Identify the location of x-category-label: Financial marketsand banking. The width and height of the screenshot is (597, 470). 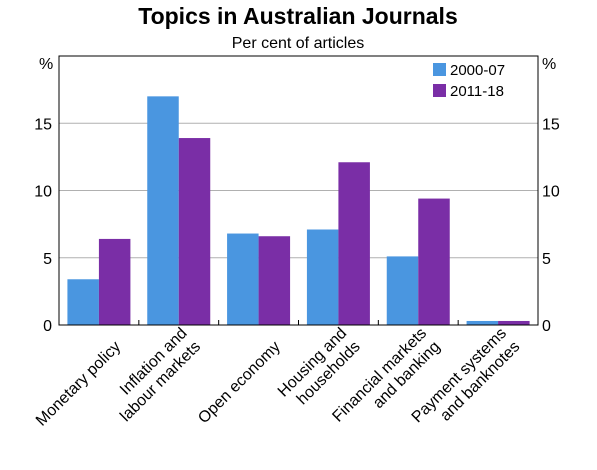
(386, 382).